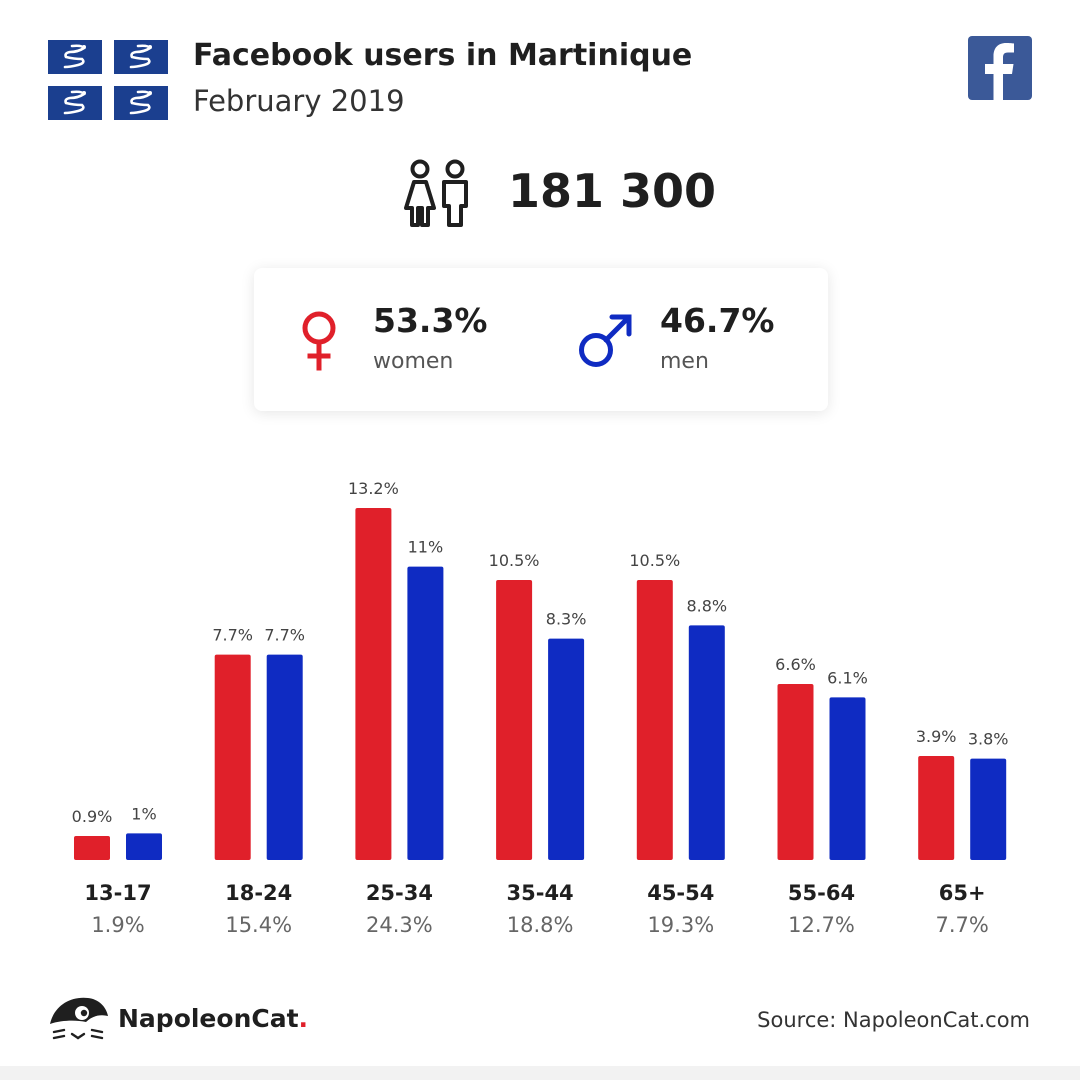  I want to click on brand-name: NapoleonCat., so click(213, 1018).